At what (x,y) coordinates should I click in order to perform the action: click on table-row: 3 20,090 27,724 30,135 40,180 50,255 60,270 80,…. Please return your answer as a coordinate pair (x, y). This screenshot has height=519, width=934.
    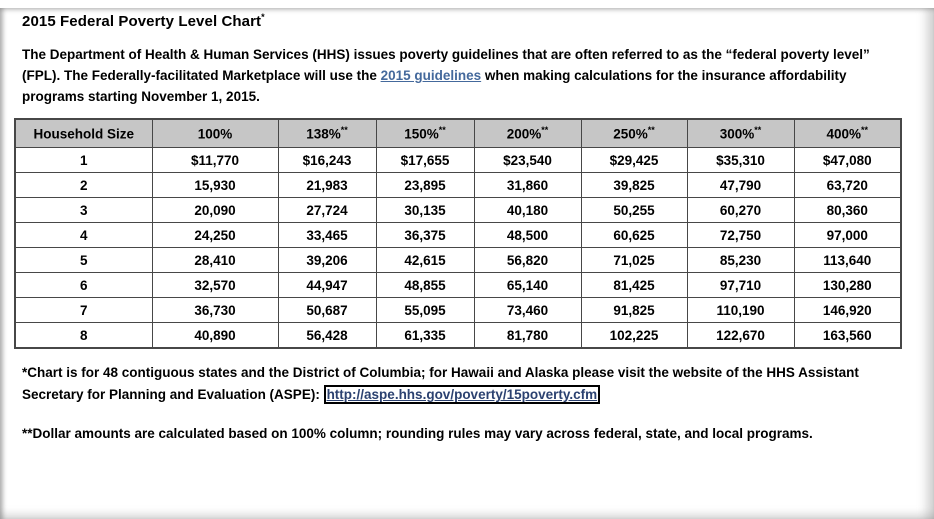
    Looking at the image, I should click on (458, 210).